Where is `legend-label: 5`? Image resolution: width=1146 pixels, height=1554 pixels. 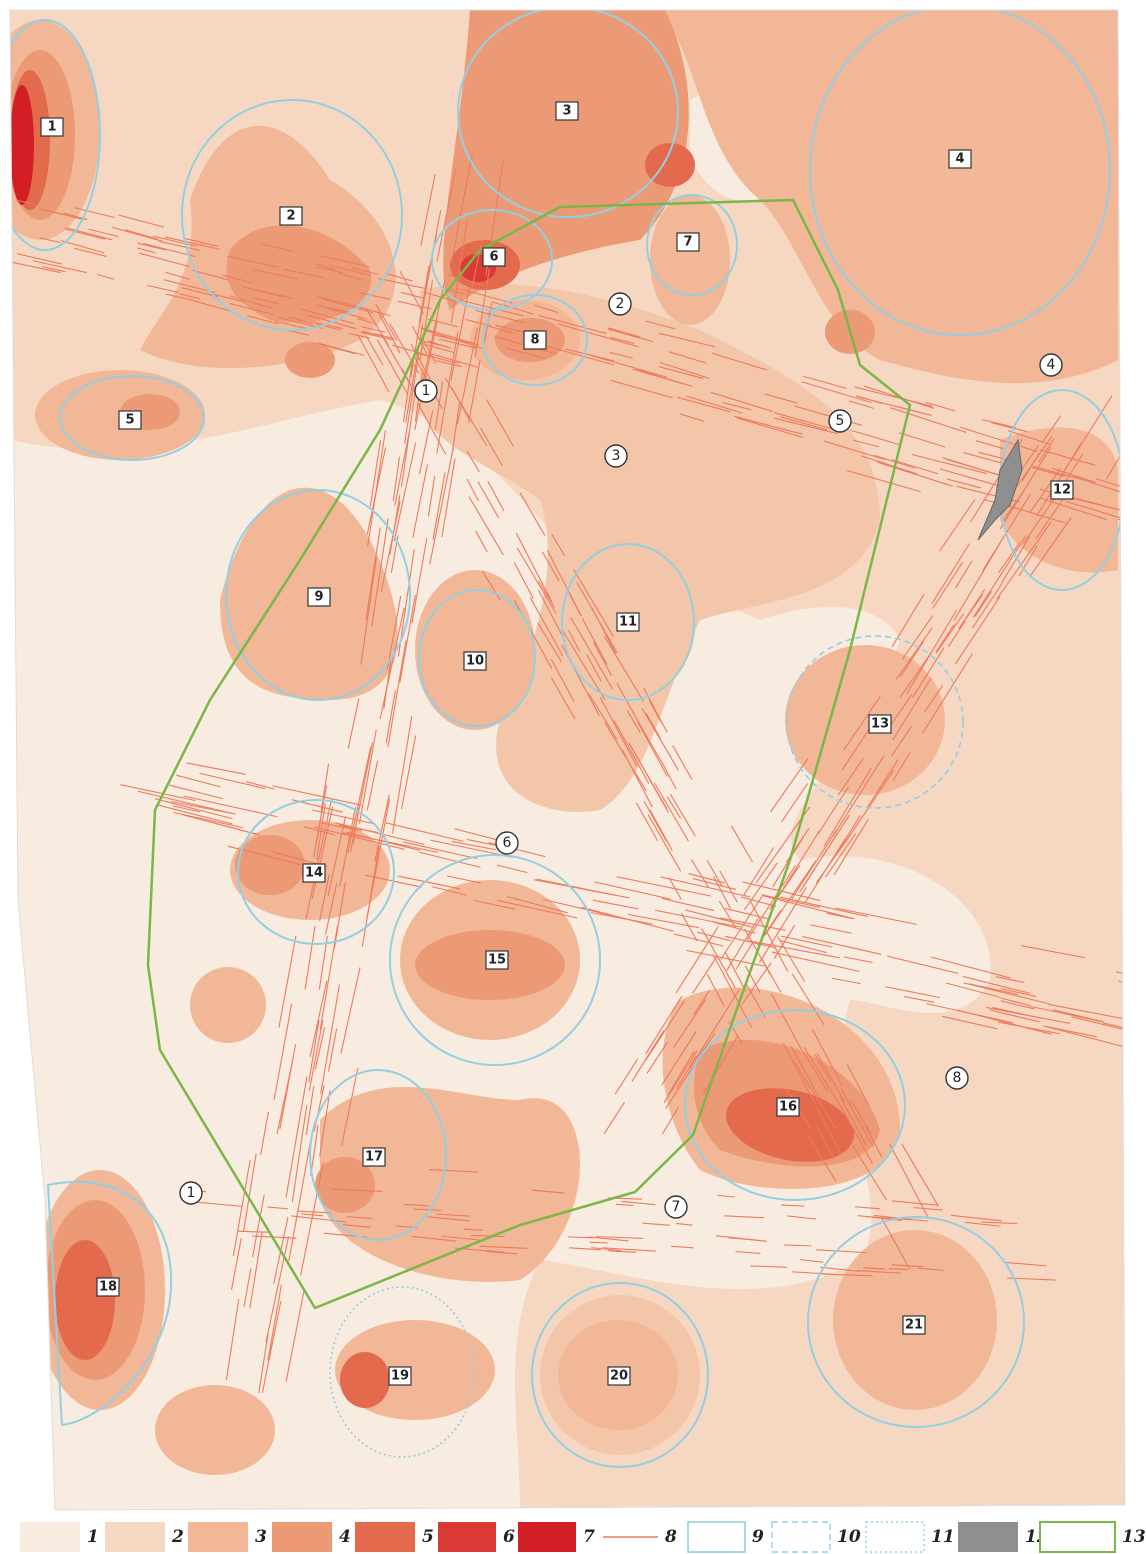 legend-label: 5 is located at coordinates (428, 1537).